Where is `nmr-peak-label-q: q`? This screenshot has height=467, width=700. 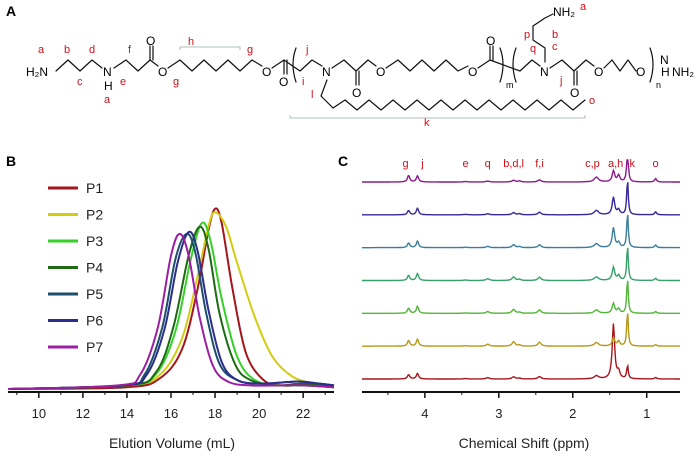
nmr-peak-label-q: q is located at coordinates (488, 164).